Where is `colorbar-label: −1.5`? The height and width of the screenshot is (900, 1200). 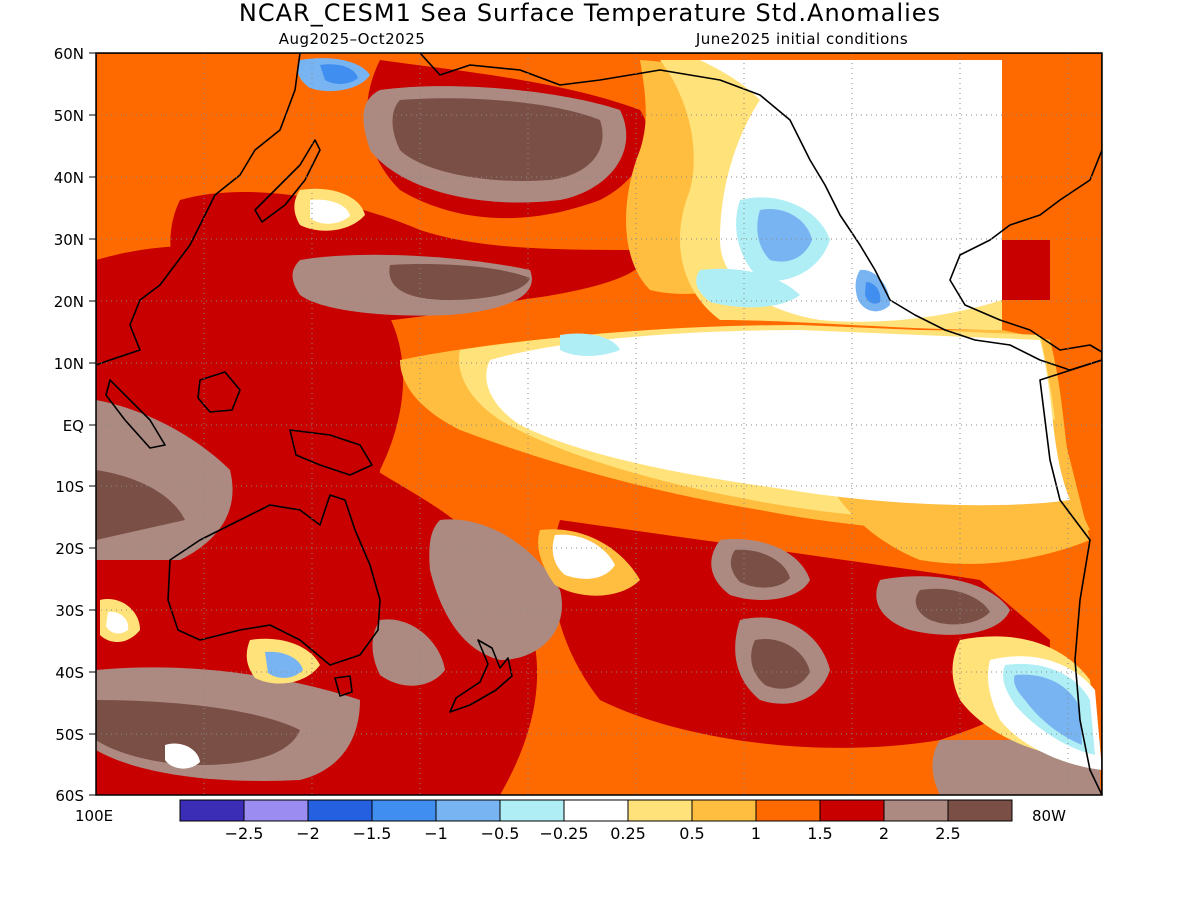
colorbar-label: −1.5 is located at coordinates (372, 833).